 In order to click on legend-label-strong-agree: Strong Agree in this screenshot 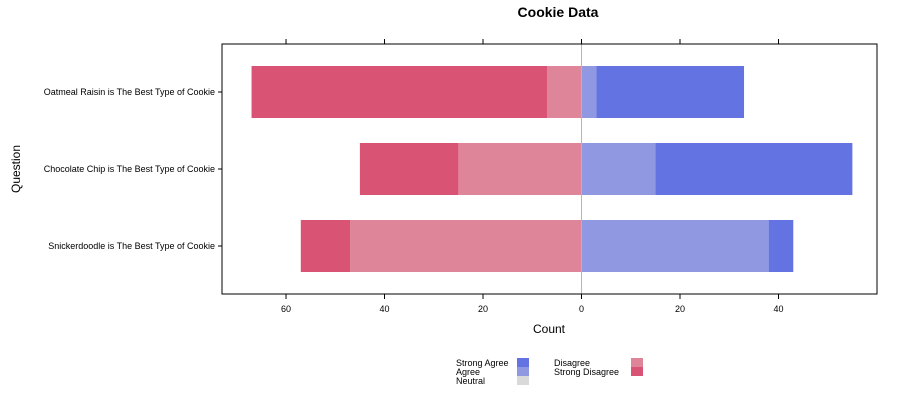, I will do `click(482, 363)`.